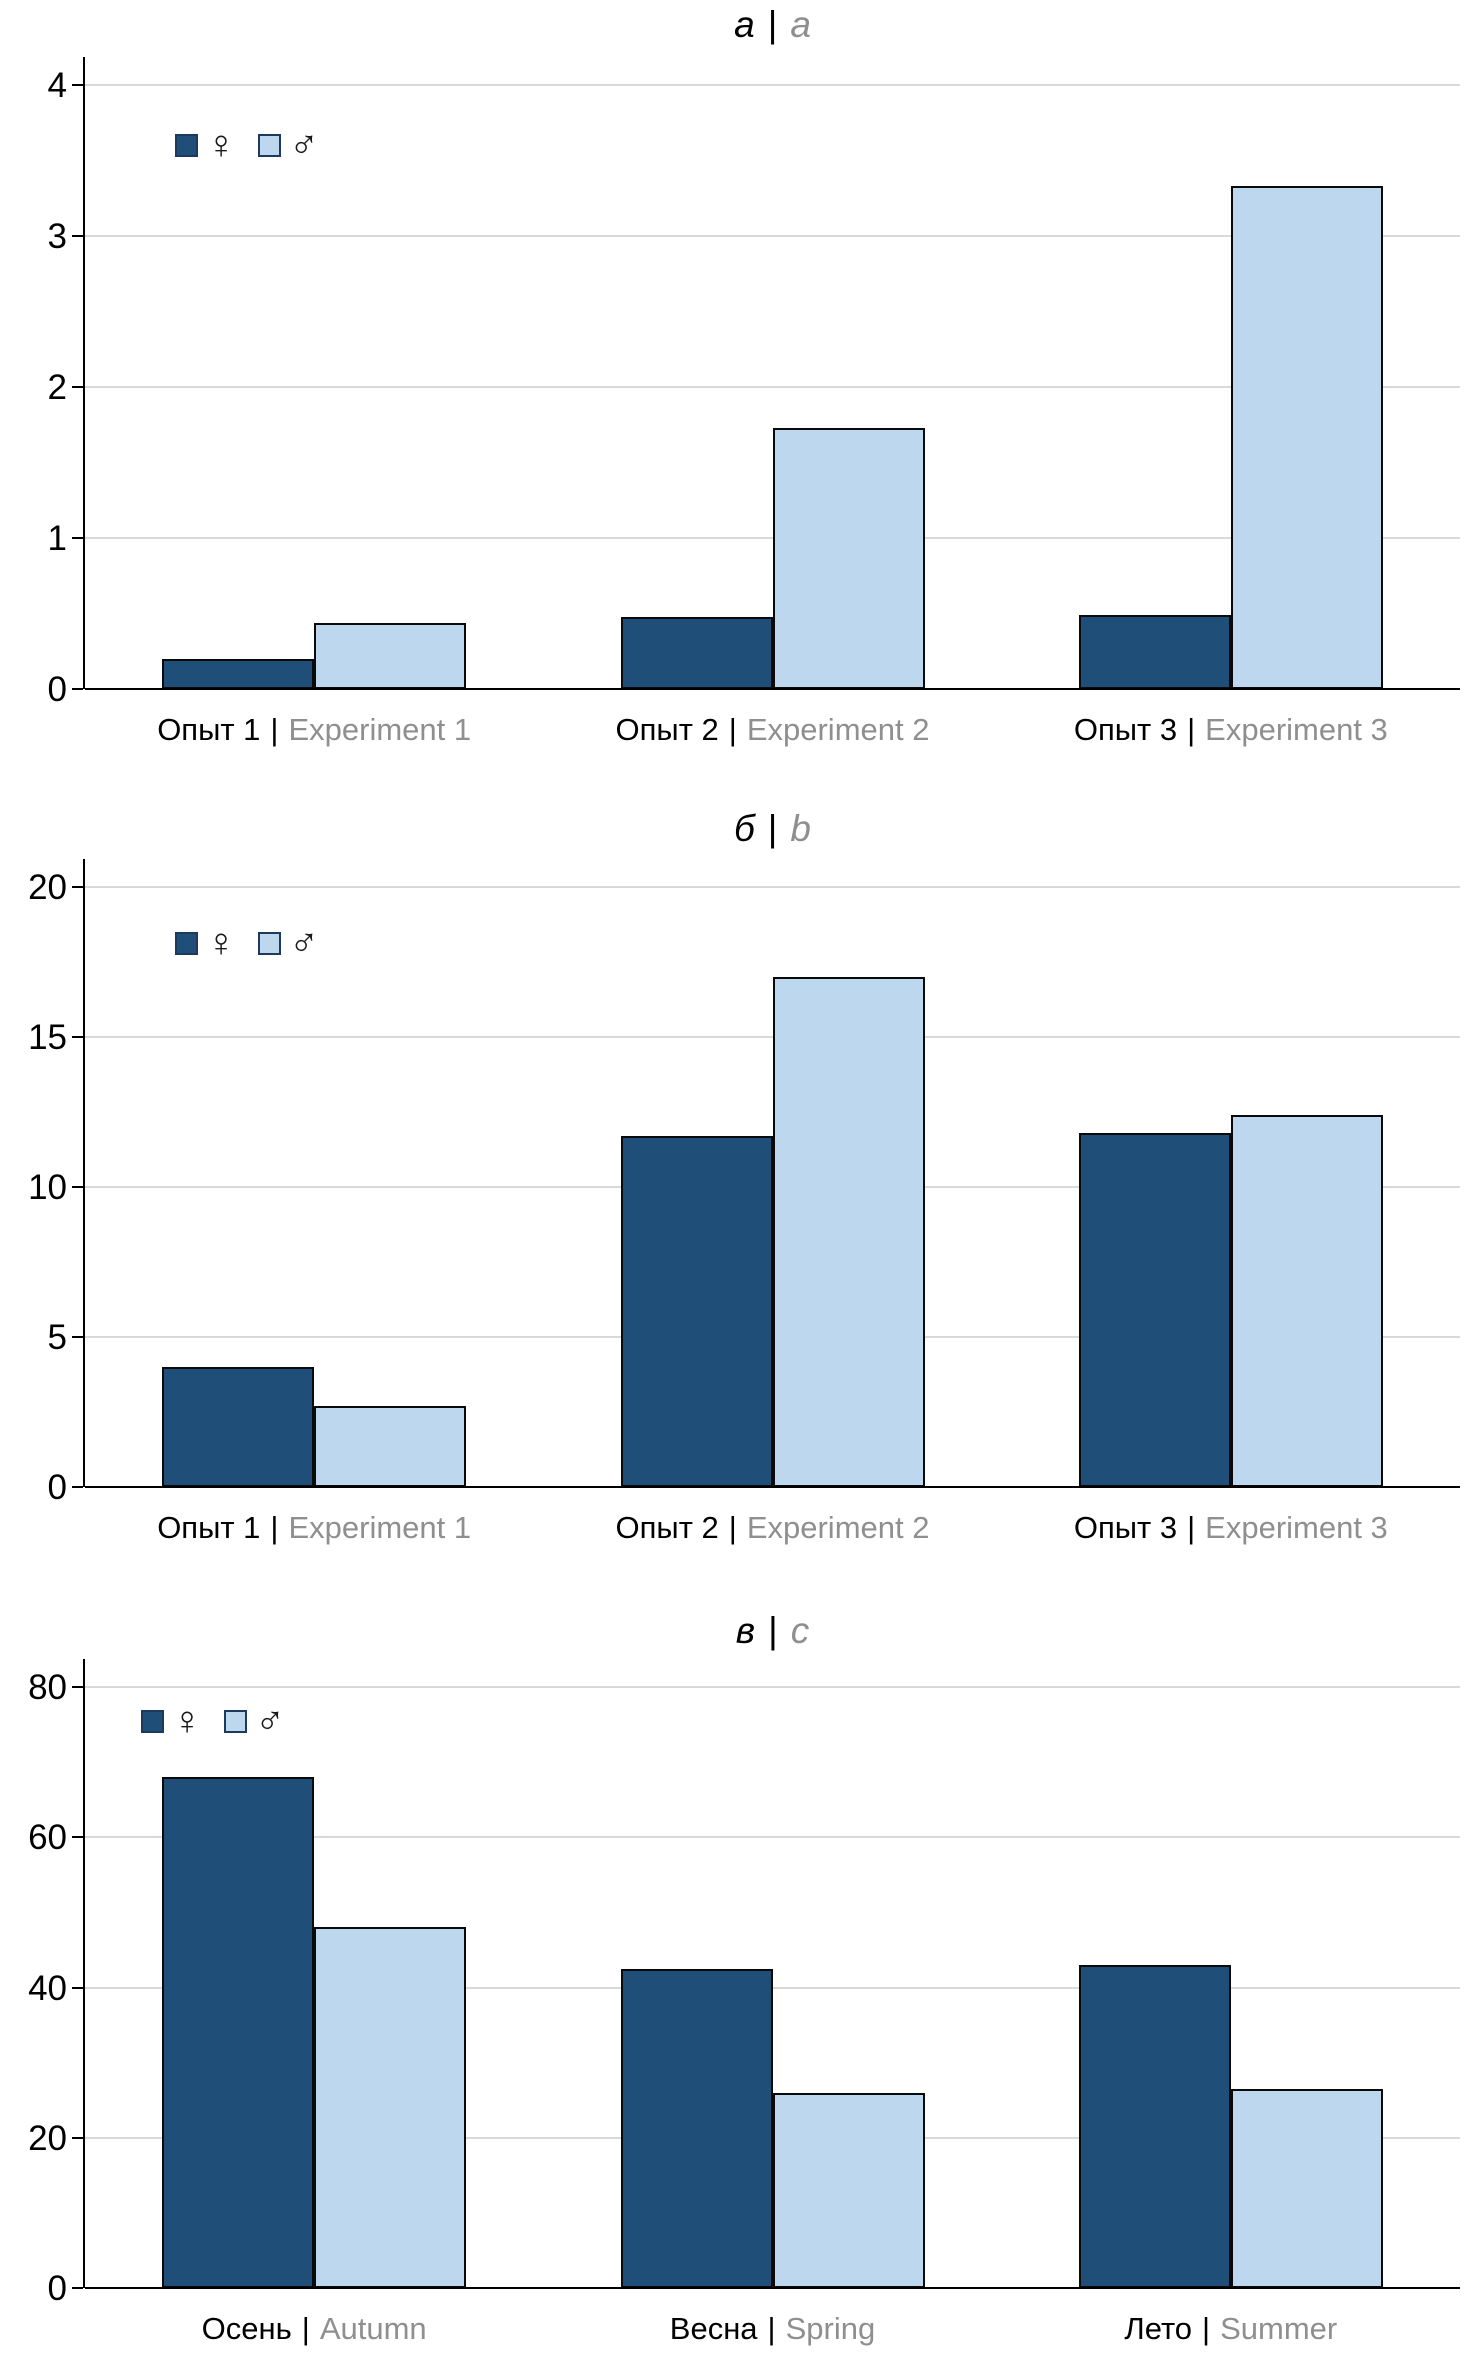 The height and width of the screenshot is (2361, 1472). I want to click on chart-c-x-axis-labels: Осень | Autumn Весна | Spring Лето | Summer, so click(772, 2333).